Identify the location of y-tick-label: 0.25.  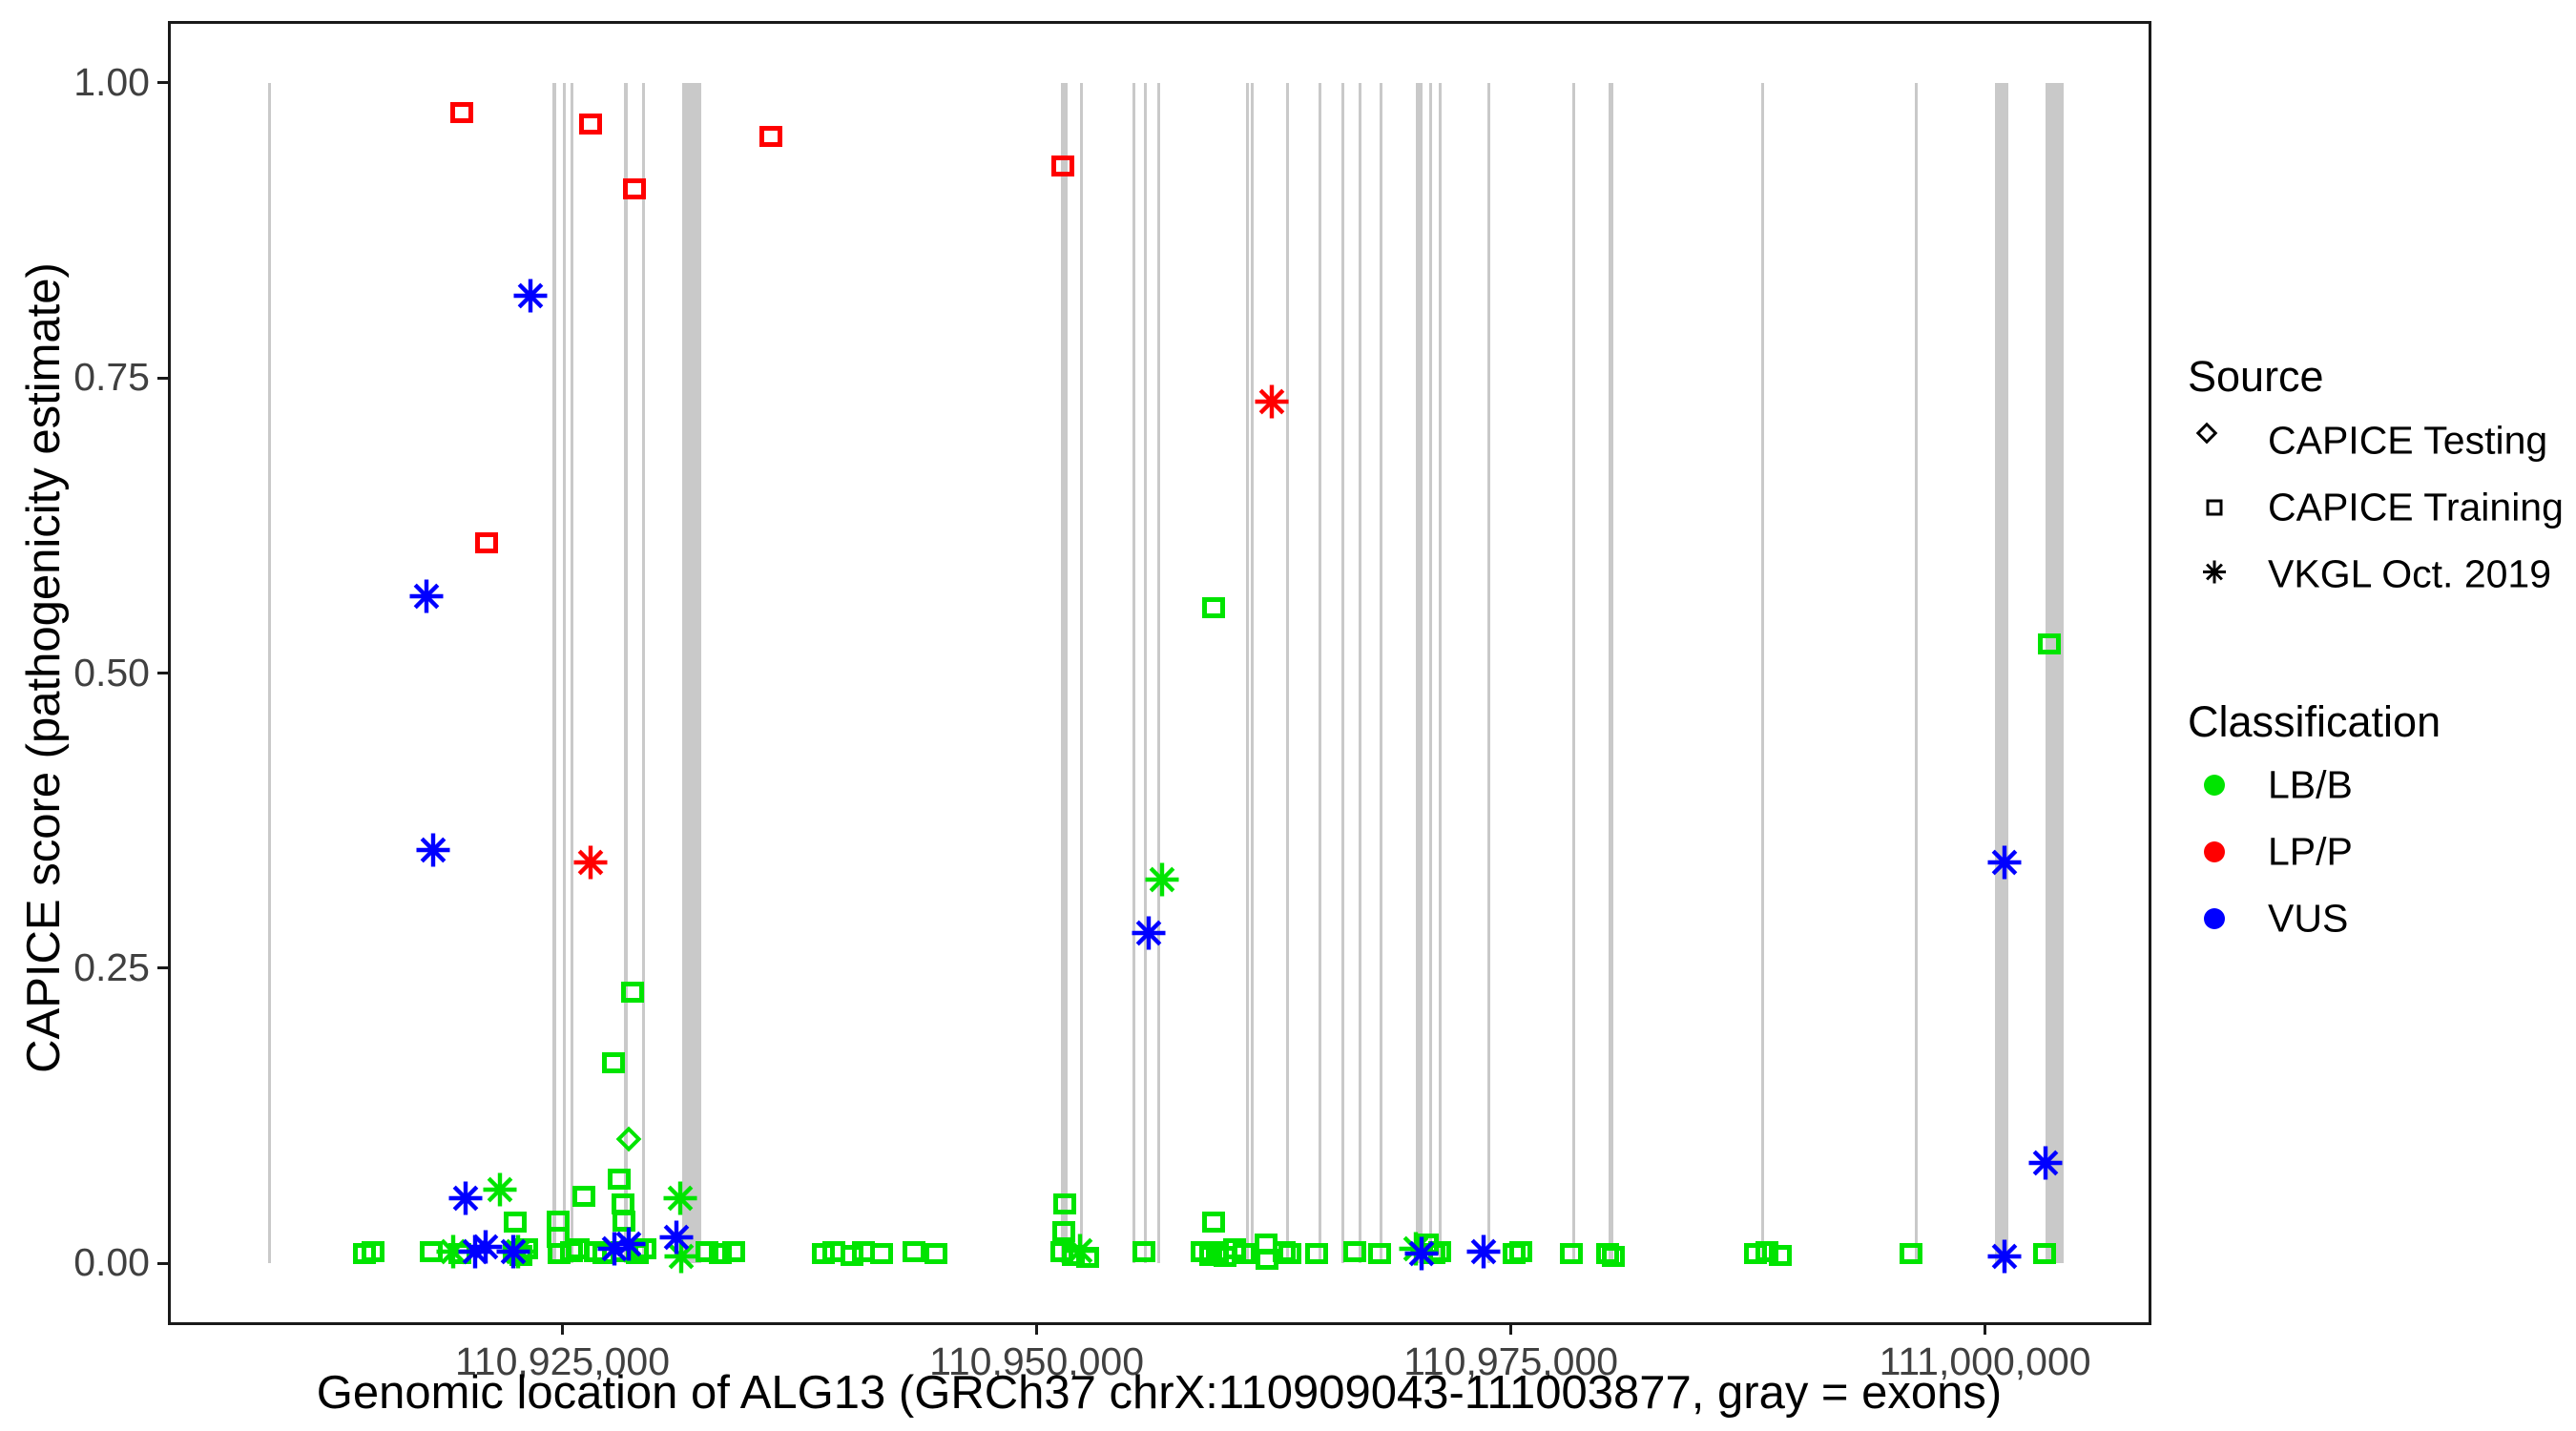
(111, 966).